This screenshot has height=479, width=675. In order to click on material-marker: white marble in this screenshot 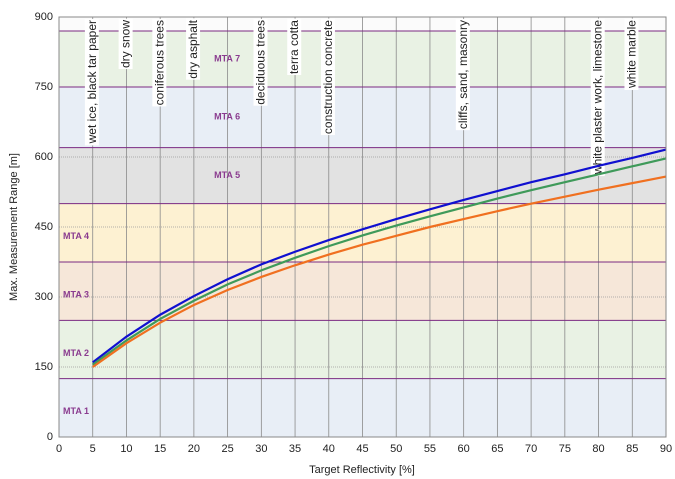, I will do `click(631, 54)`.